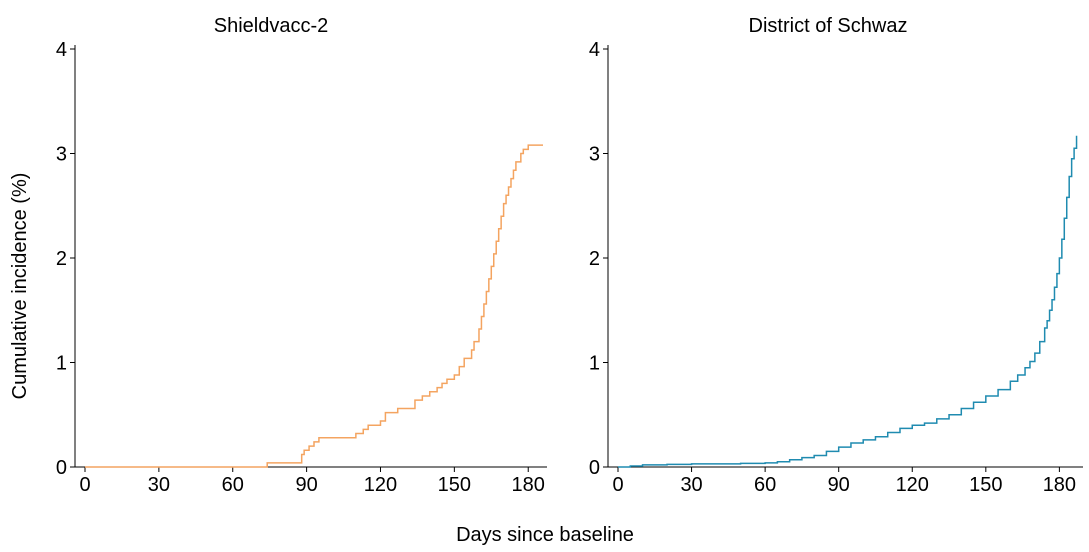  Describe the element at coordinates (828, 26) in the screenshot. I see `panel-title: District of Schwaz` at that location.